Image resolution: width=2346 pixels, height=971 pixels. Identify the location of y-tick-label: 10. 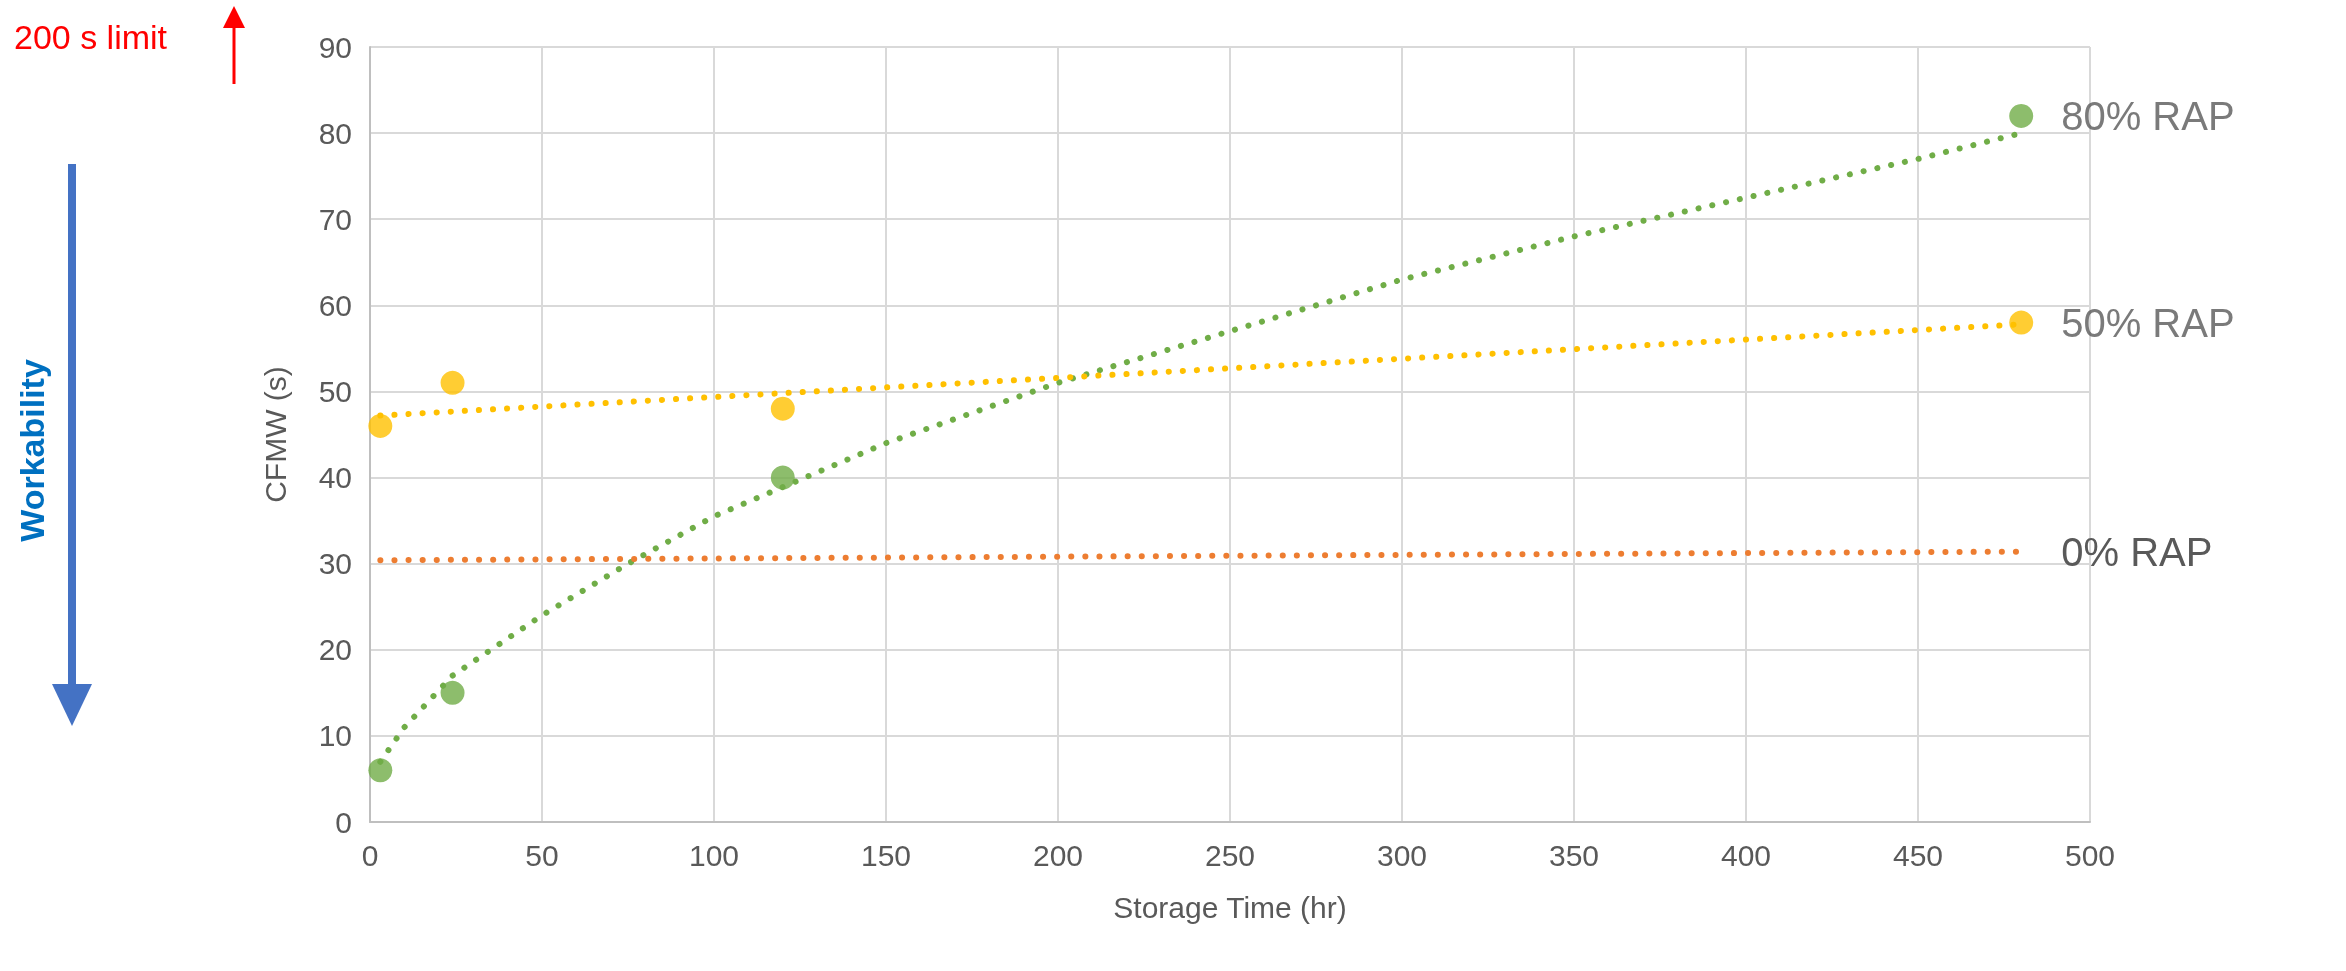
(335, 736).